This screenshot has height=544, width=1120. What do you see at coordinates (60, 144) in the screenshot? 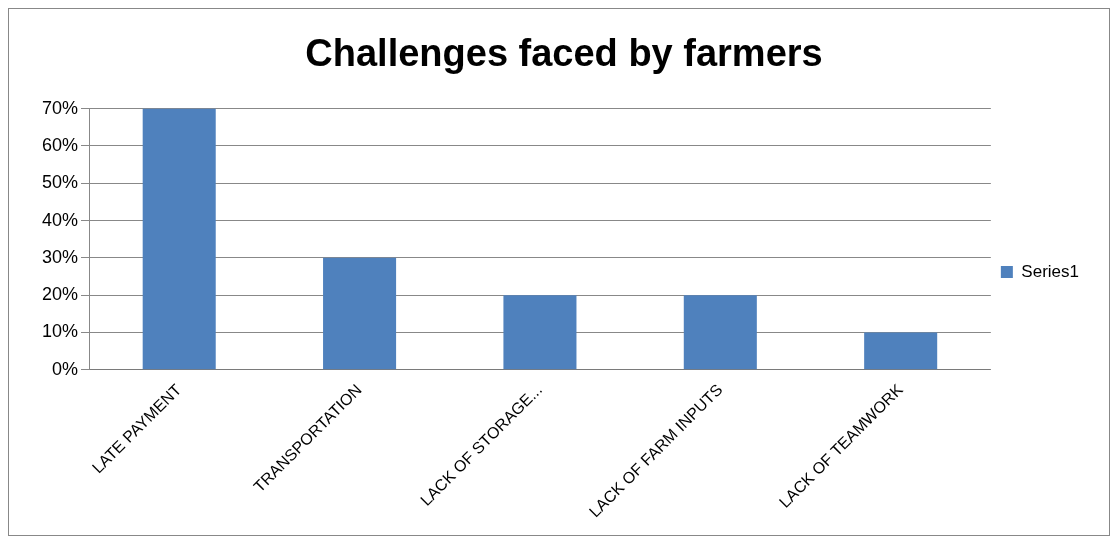
I see `y-tick-label: 60%` at bounding box center [60, 144].